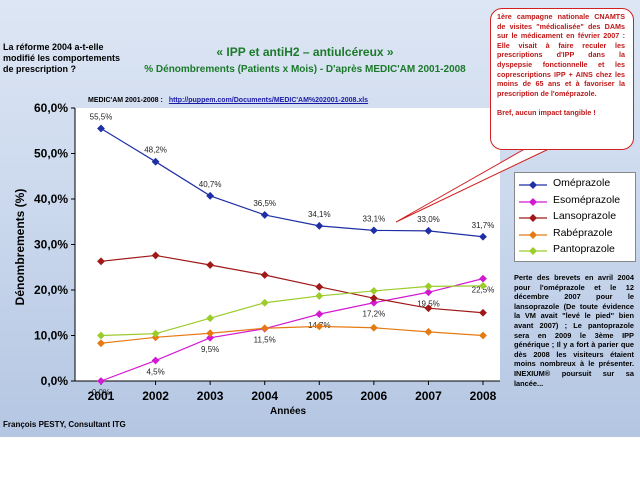 This screenshot has height=480, width=640. I want to click on footer-credit: François PESTY, Consultant ITG, so click(64, 424).